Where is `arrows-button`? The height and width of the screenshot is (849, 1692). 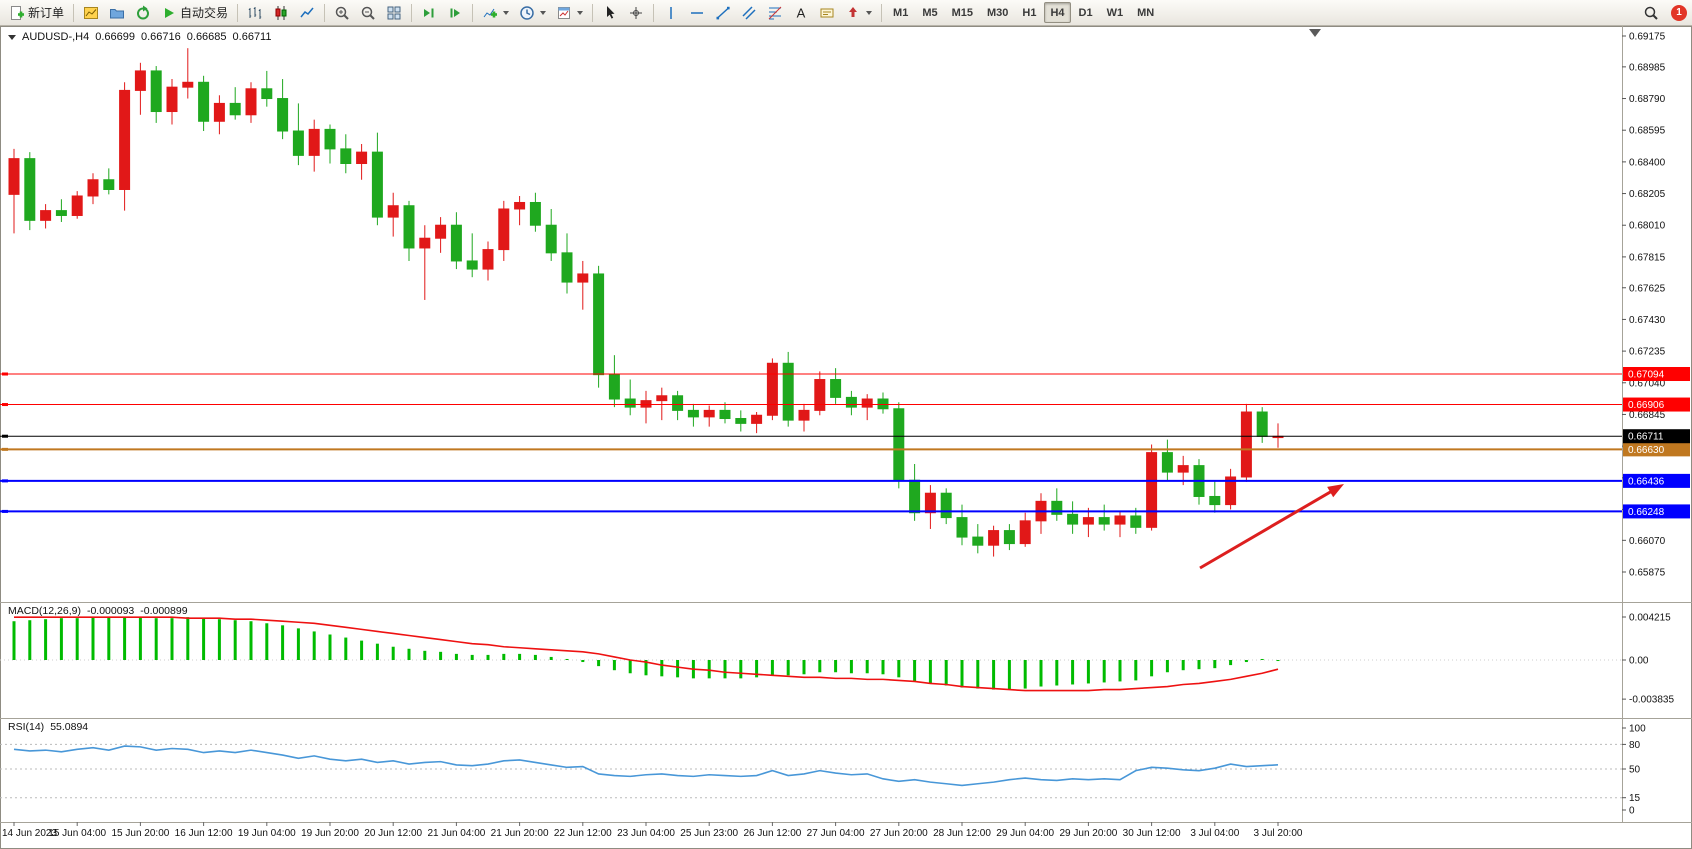 arrows-button is located at coordinates (858, 12).